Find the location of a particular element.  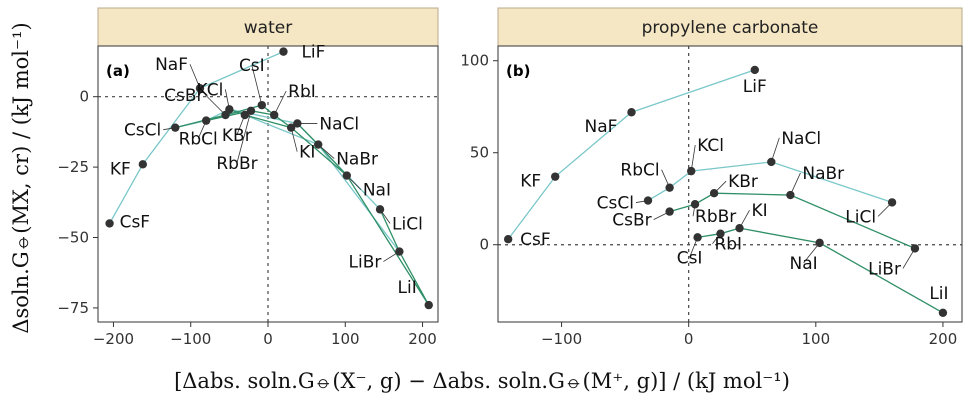

y-axis-title: Δsoln.G⦵(MX, cr) / (kJ mol⁻¹) is located at coordinates (21, 177).